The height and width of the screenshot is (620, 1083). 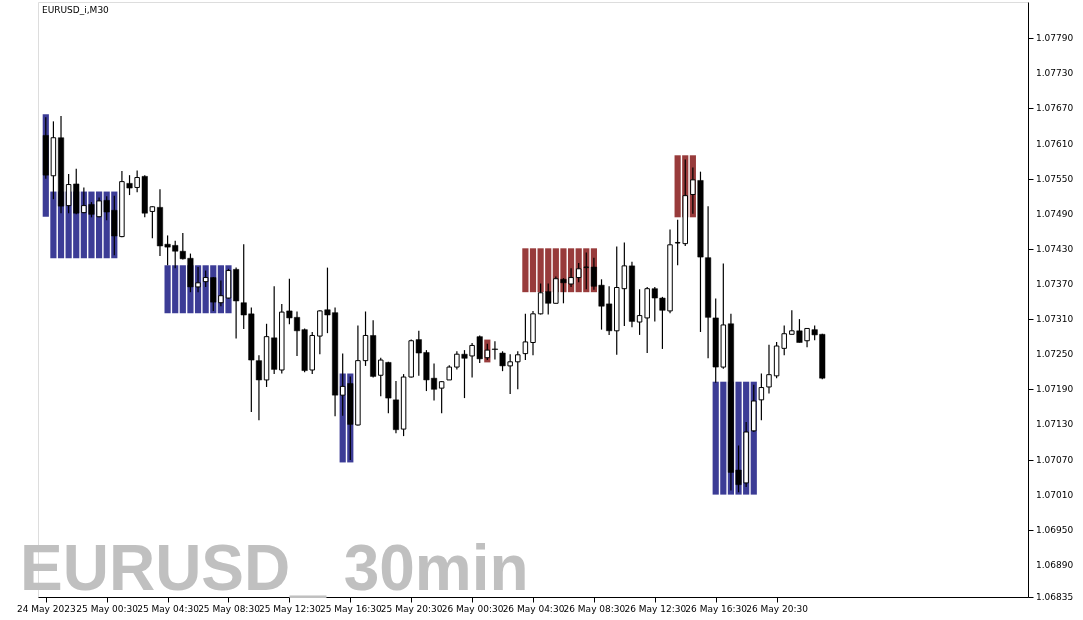 I want to click on y-tick-label: 1.07490, so click(x=1055, y=213).